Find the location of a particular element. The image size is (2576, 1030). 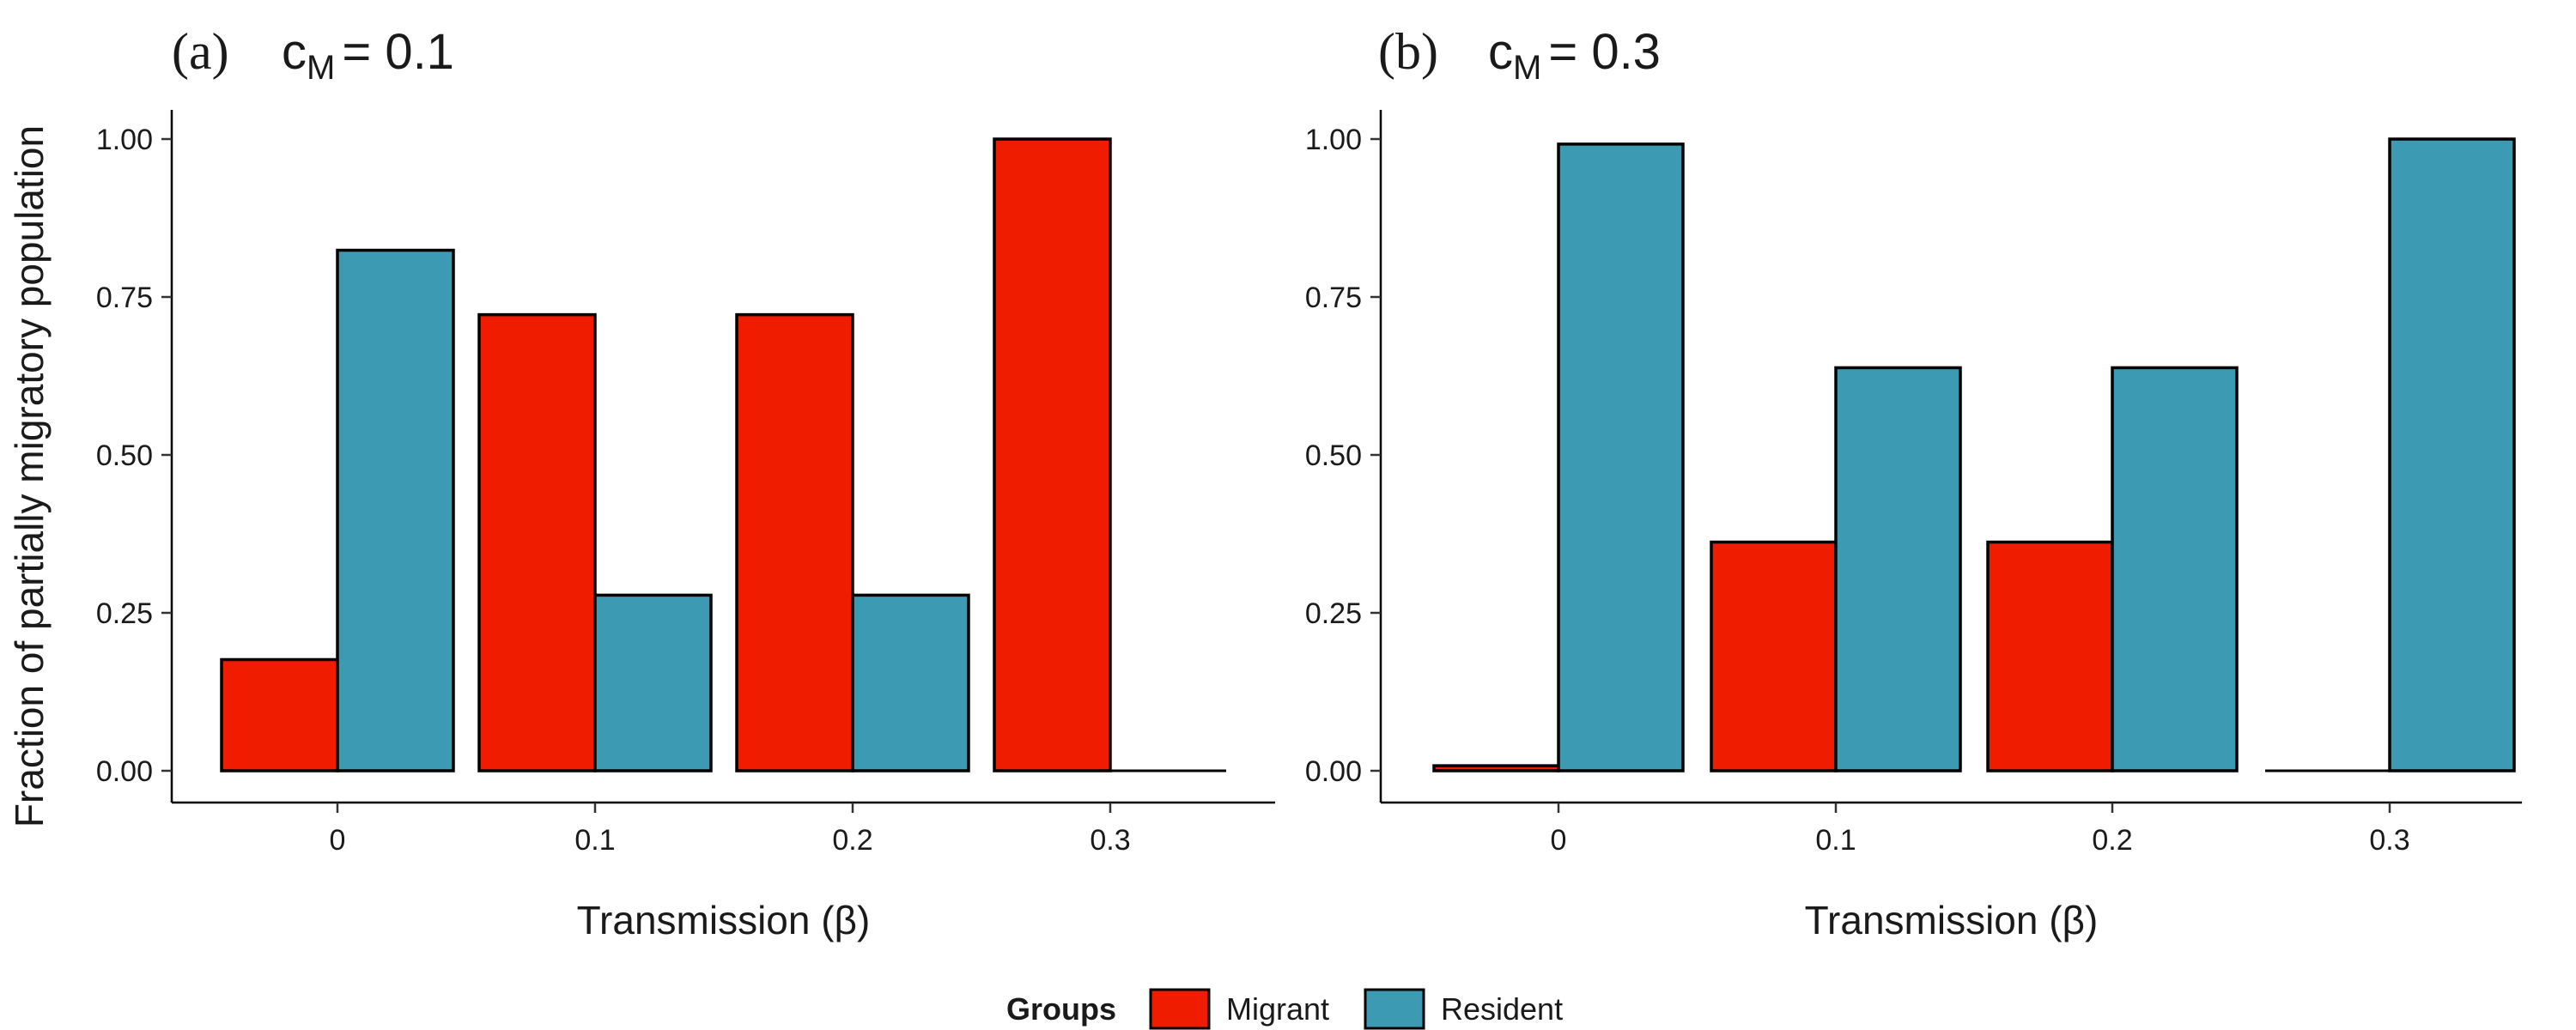

legend: Groups Migrant Resident is located at coordinates (1284, 1009).